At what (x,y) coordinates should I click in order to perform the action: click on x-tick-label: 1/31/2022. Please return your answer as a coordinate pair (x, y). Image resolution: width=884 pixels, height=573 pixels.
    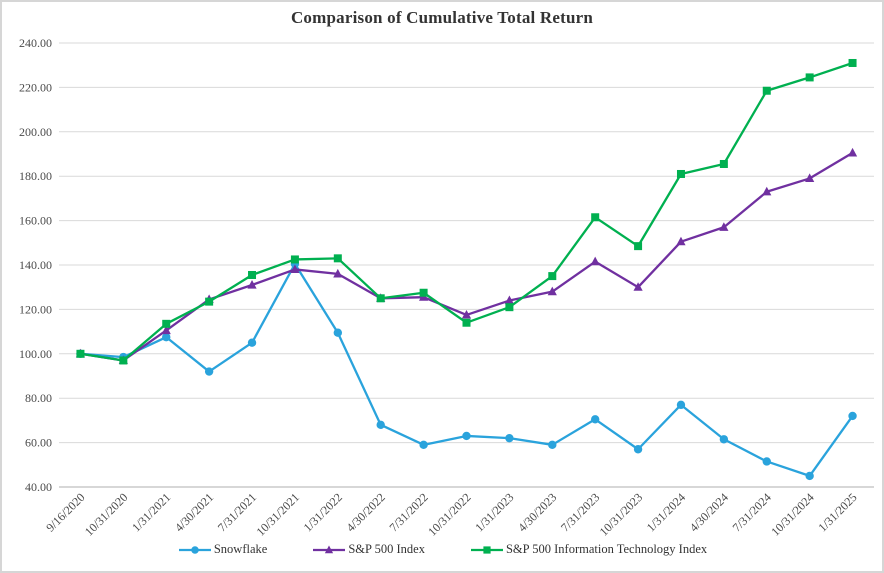
    Looking at the image, I should click on (323, 512).